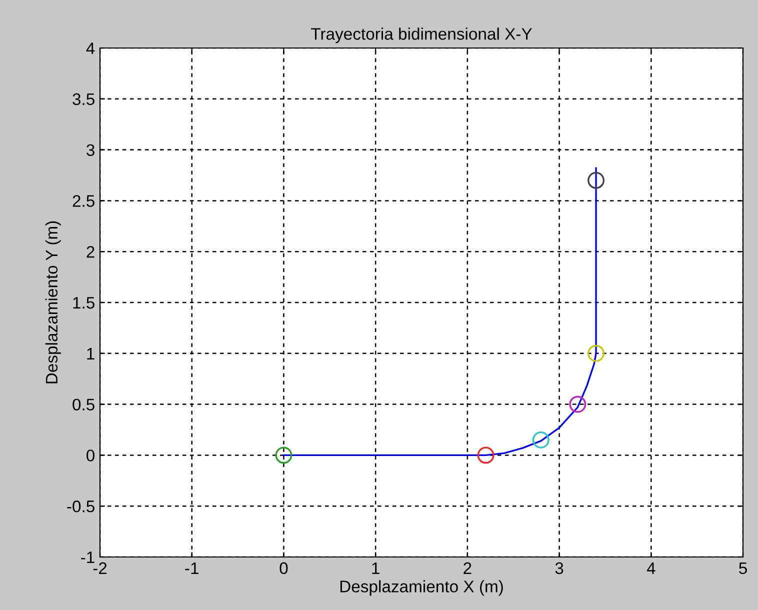 The width and height of the screenshot is (758, 610). Describe the element at coordinates (83, 404) in the screenshot. I see `y-tick-label: 0.5` at that location.